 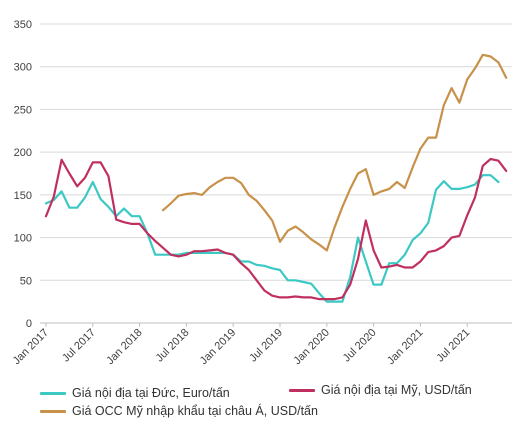 What do you see at coordinates (276, 324) in the screenshot?
I see `axes` at bounding box center [276, 324].